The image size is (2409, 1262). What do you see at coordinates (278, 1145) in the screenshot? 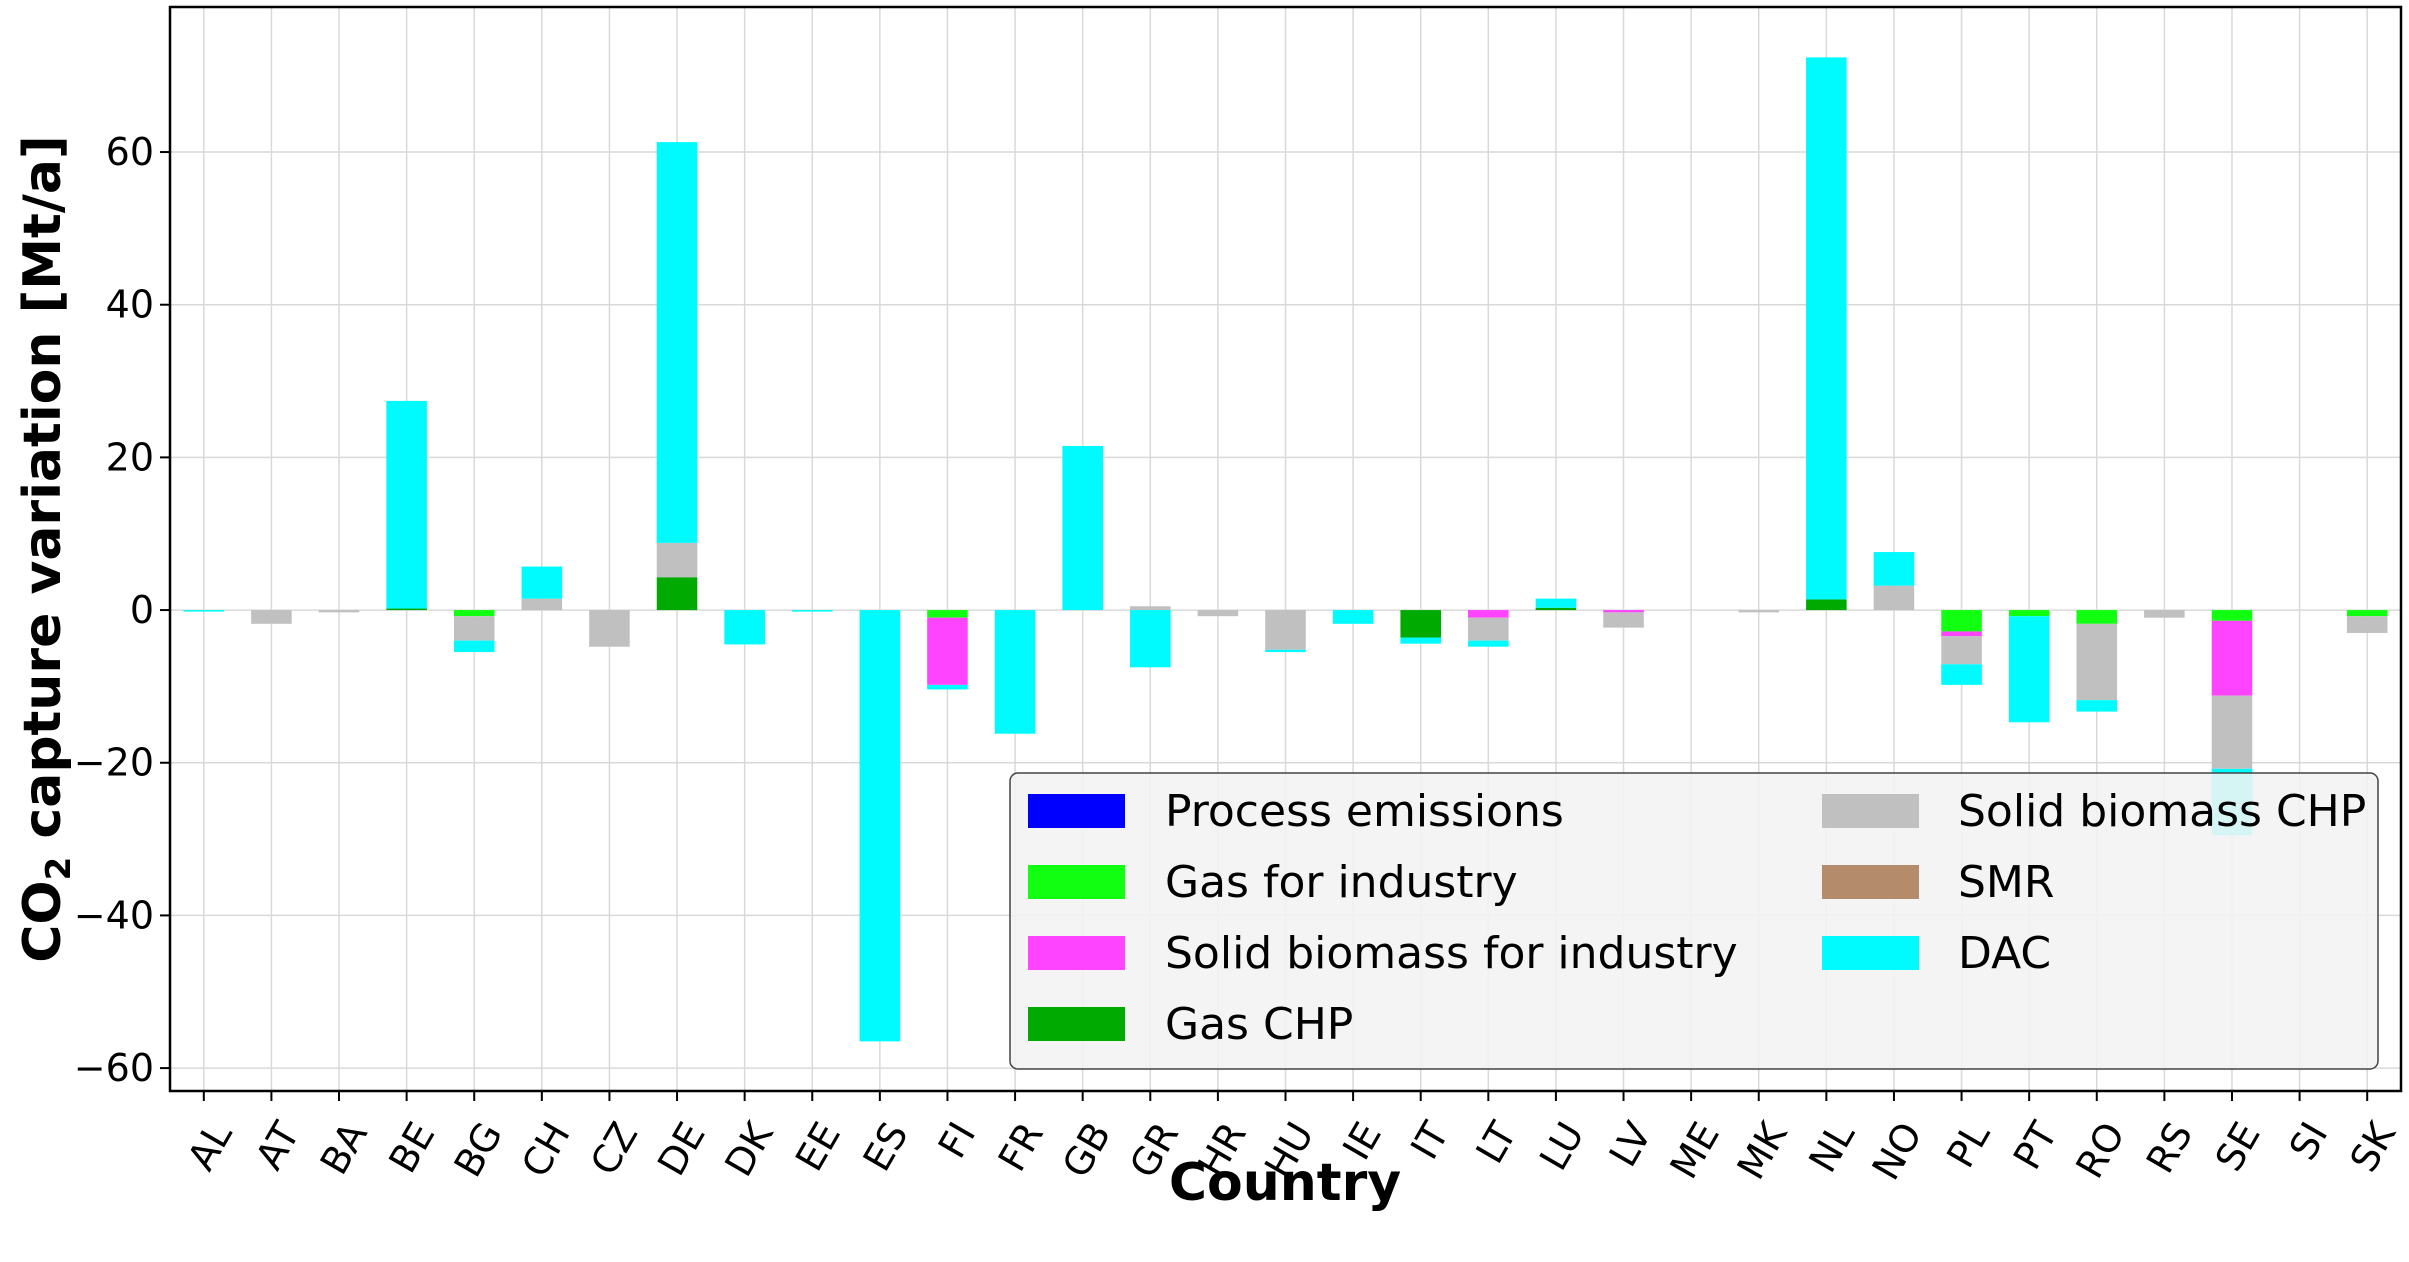
I see `x-tick-label: AT` at bounding box center [278, 1145].